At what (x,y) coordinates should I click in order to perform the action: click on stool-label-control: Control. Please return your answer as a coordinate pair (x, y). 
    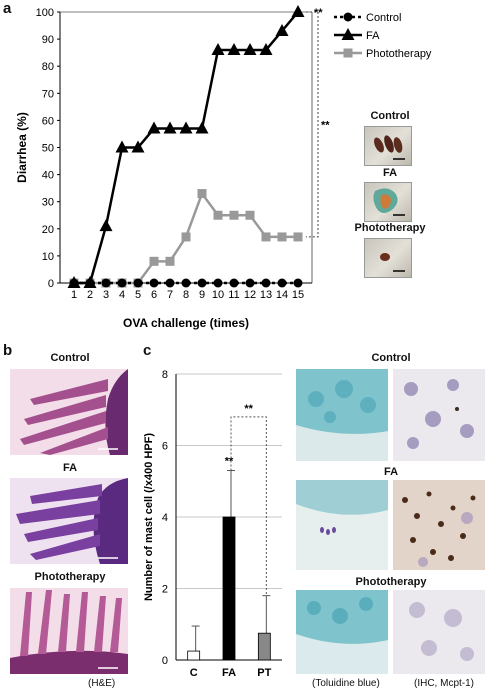
    Looking at the image, I should click on (390, 116).